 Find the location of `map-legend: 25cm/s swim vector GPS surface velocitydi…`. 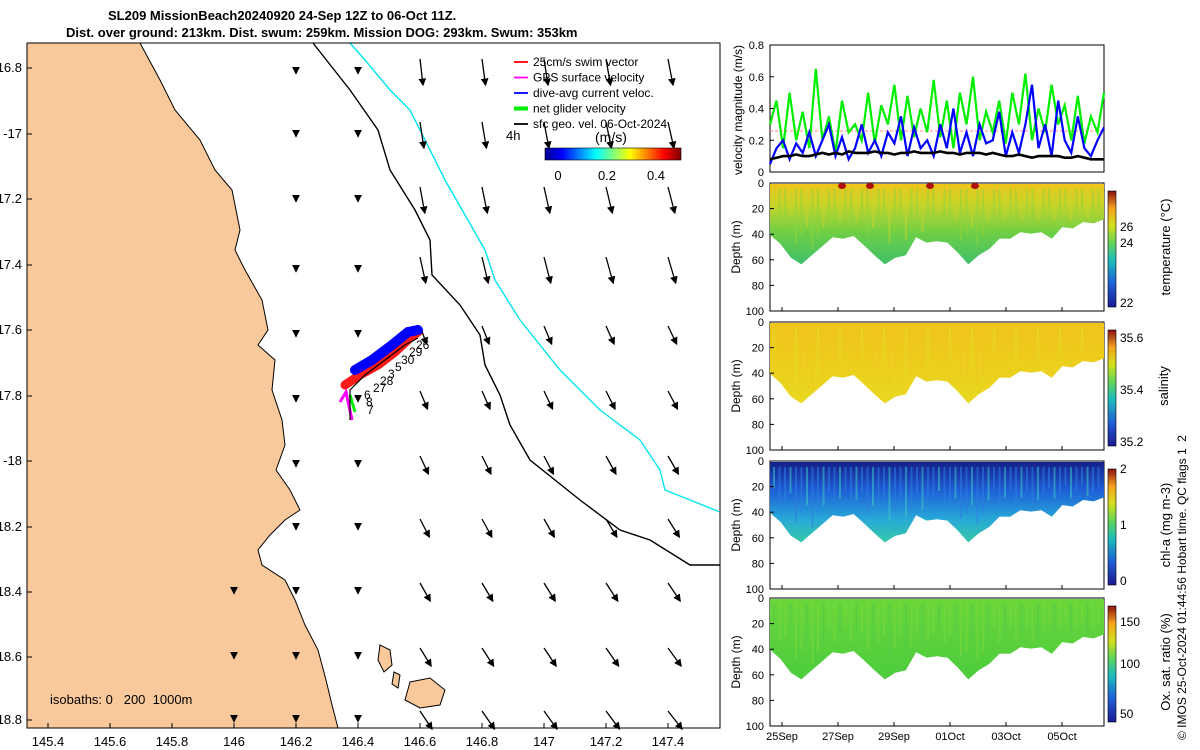

map-legend: 25cm/s swim vector GPS surface velocitydi… is located at coordinates (590, 93).